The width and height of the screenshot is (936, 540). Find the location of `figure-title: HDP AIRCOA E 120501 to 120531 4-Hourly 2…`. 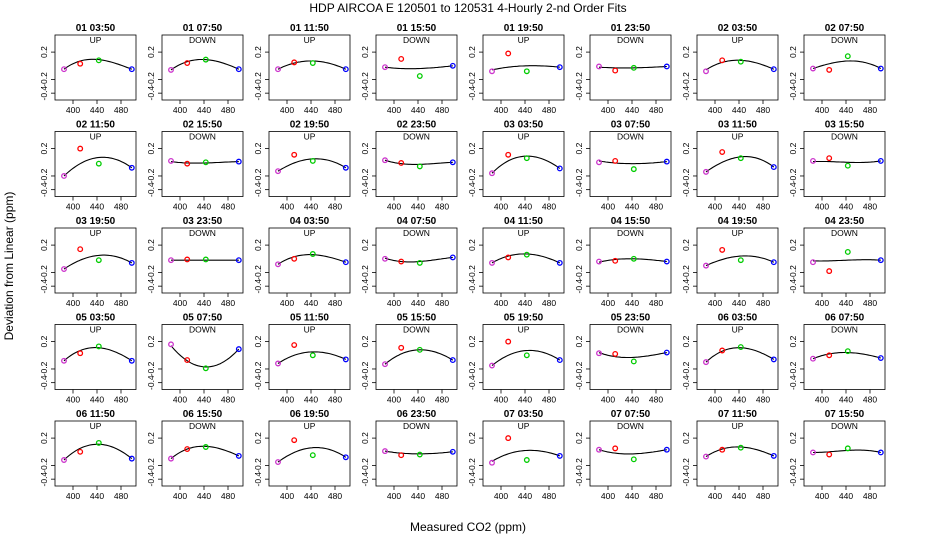

figure-title: HDP AIRCOA E 120501 to 120531 4-Hourly 2… is located at coordinates (467, 8).